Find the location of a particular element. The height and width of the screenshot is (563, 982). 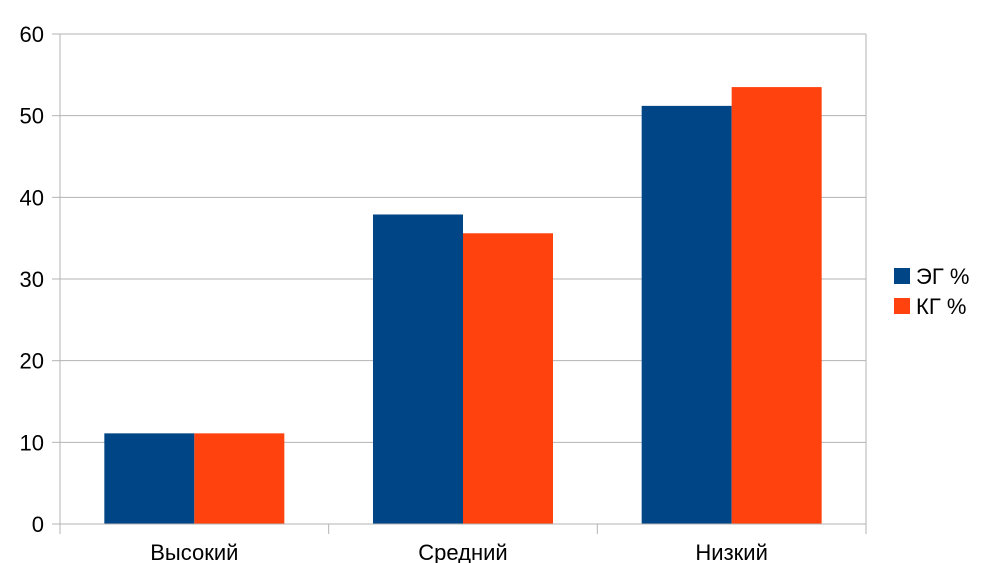

y-tick-label: 60 is located at coordinates (32, 34).